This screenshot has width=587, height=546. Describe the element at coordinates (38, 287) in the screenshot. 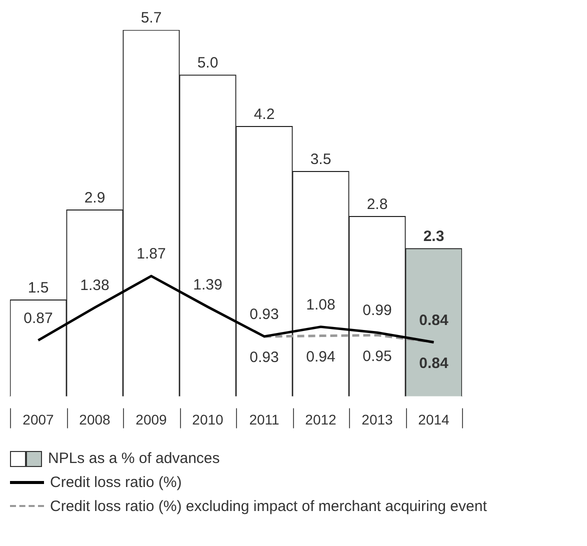

I see `data-label: 1.5` at that location.